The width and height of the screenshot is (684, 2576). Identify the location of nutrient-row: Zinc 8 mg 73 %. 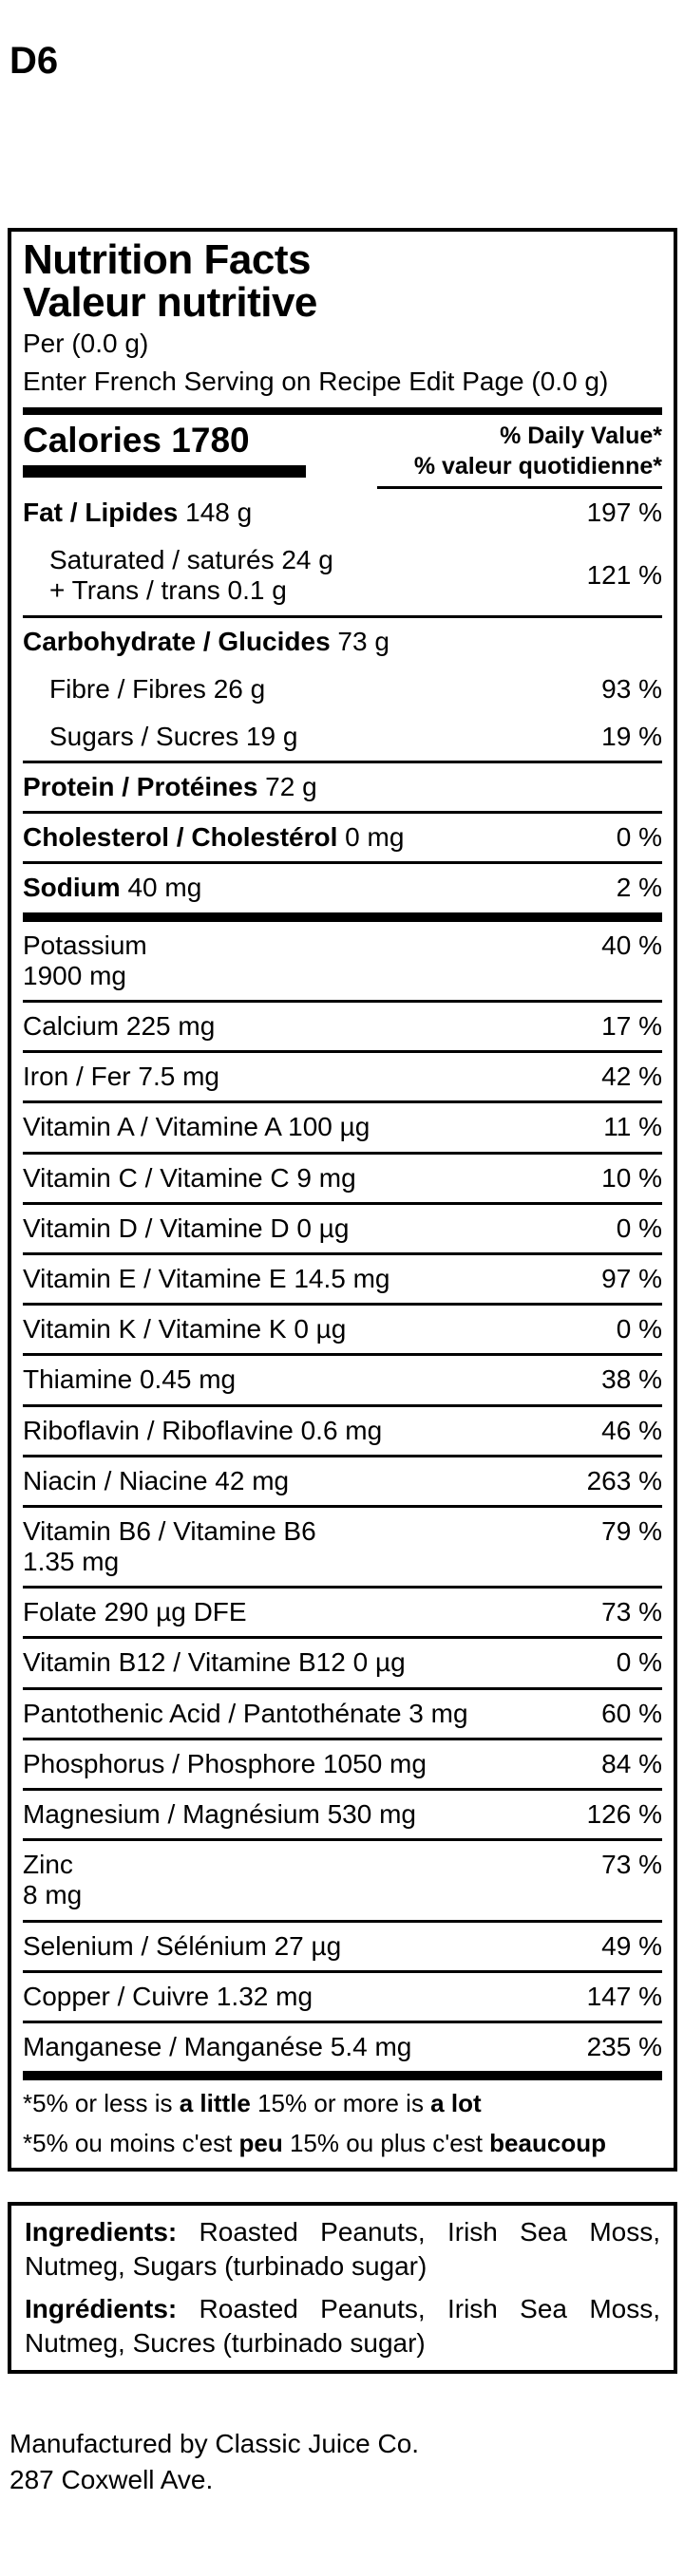
(342, 1878).